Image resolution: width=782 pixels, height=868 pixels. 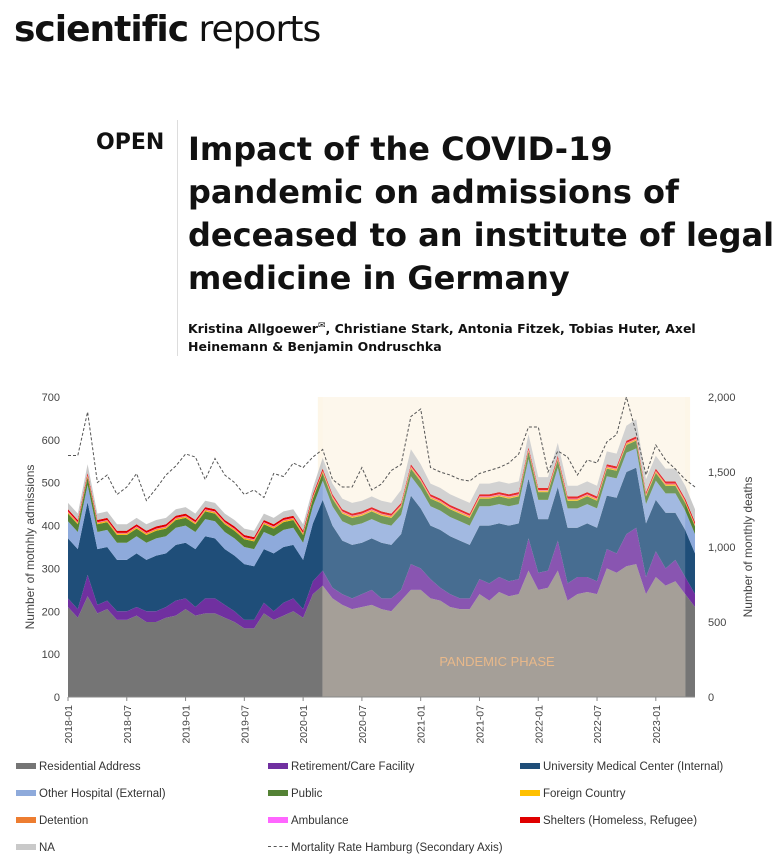 I want to click on y-tick-label: 0, so click(x=57, y=698).